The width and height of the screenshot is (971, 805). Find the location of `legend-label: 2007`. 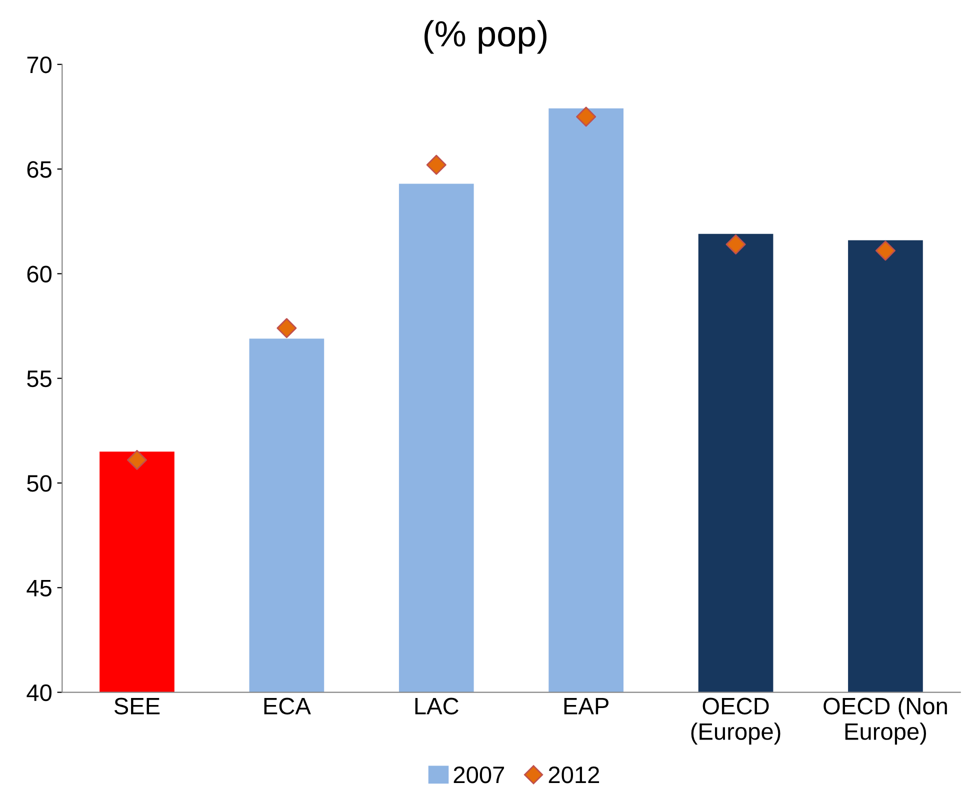

legend-label: 2007 is located at coordinates (479, 775).